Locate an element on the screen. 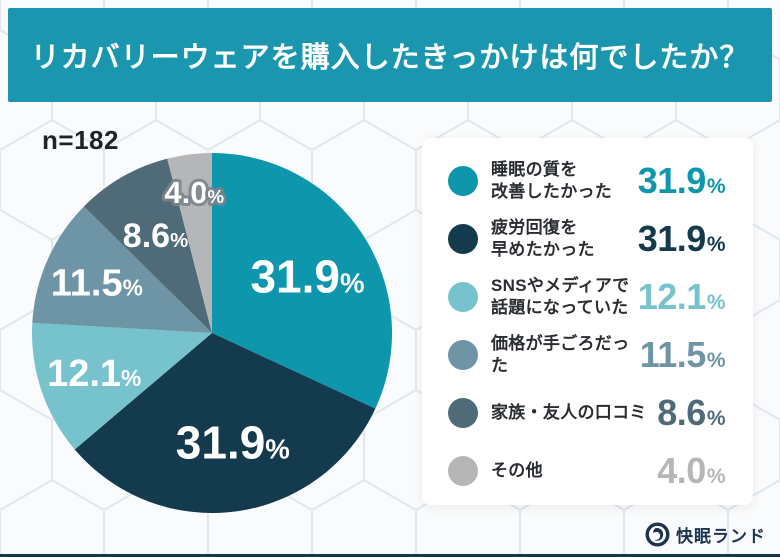 Image resolution: width=780 pixels, height=557 pixels. moon-swirl-badge-icon is located at coordinates (657, 534).